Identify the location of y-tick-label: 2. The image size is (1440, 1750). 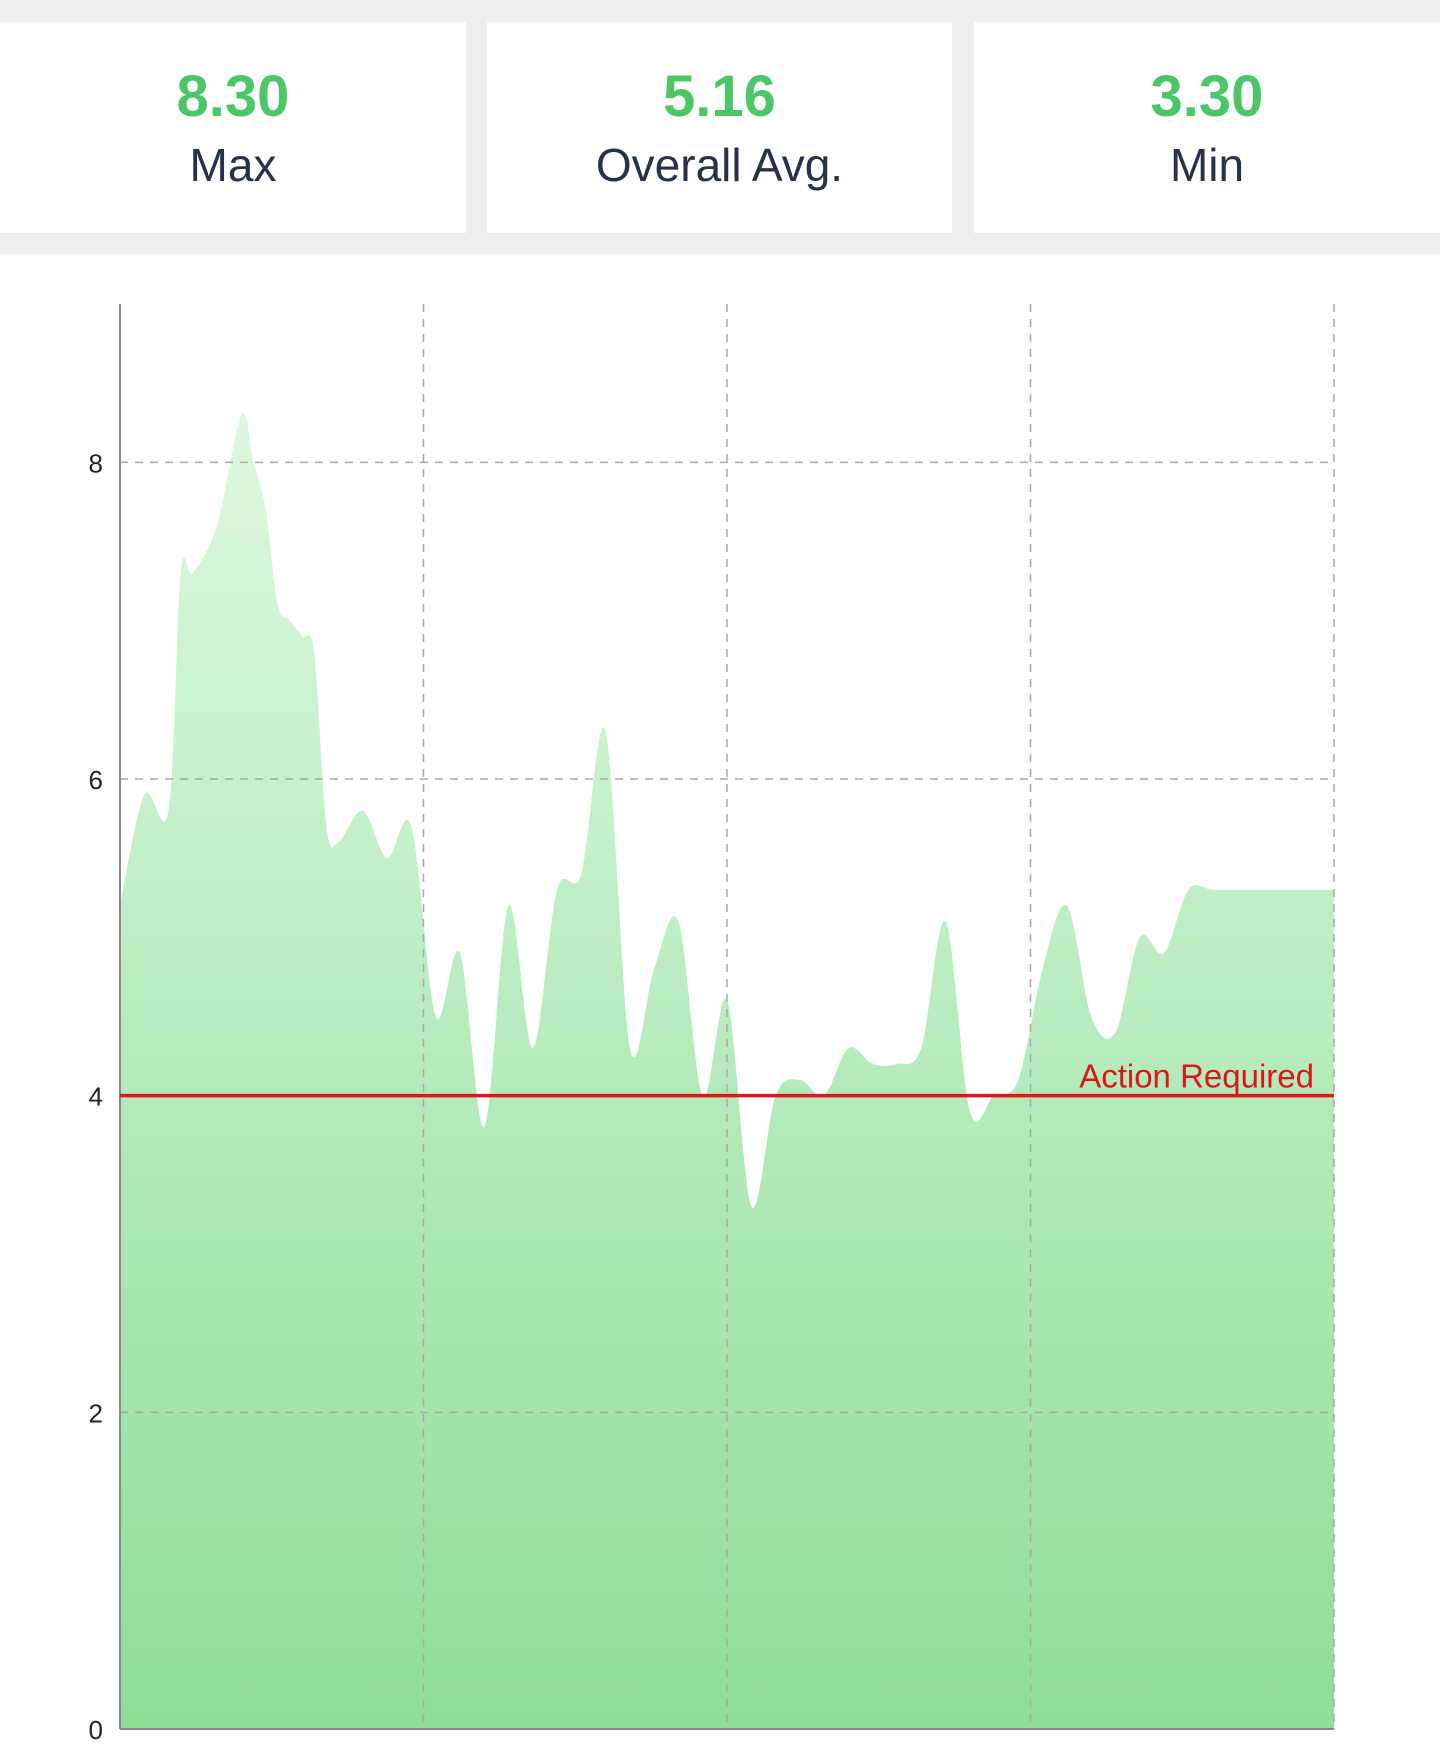
(96, 1413).